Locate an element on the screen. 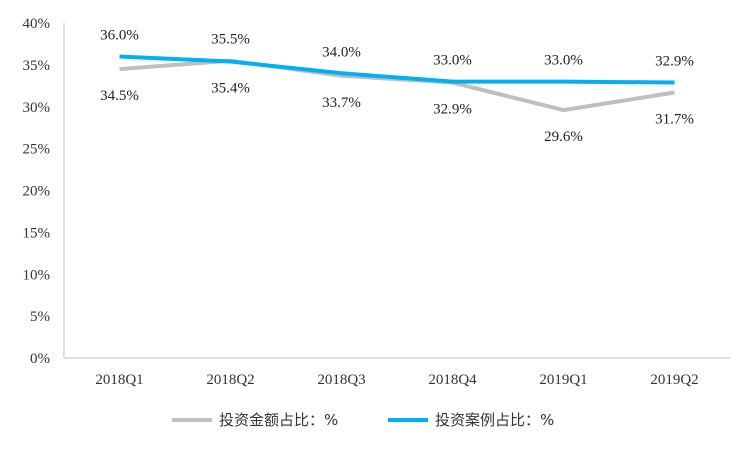  data-label: 34.5% is located at coordinates (119, 96).